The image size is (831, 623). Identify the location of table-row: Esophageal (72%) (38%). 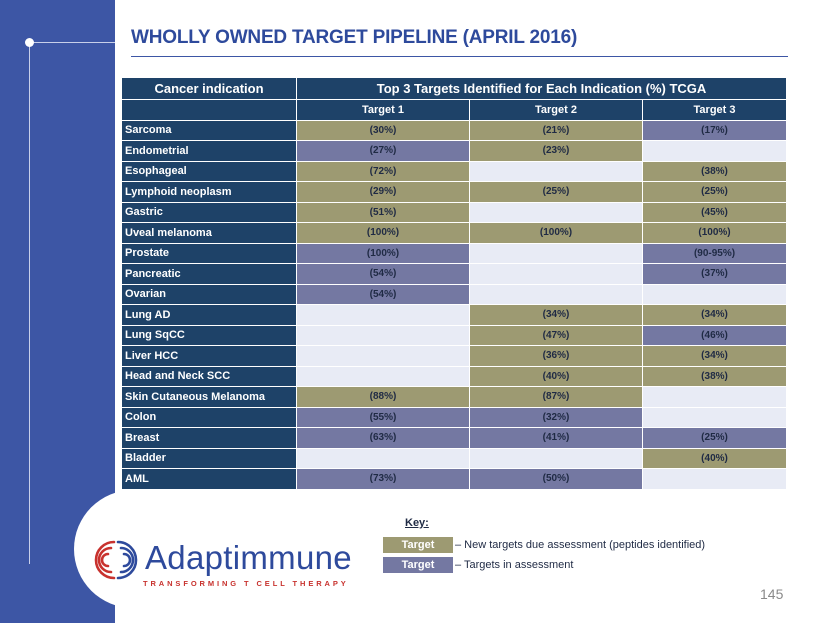
(454, 171).